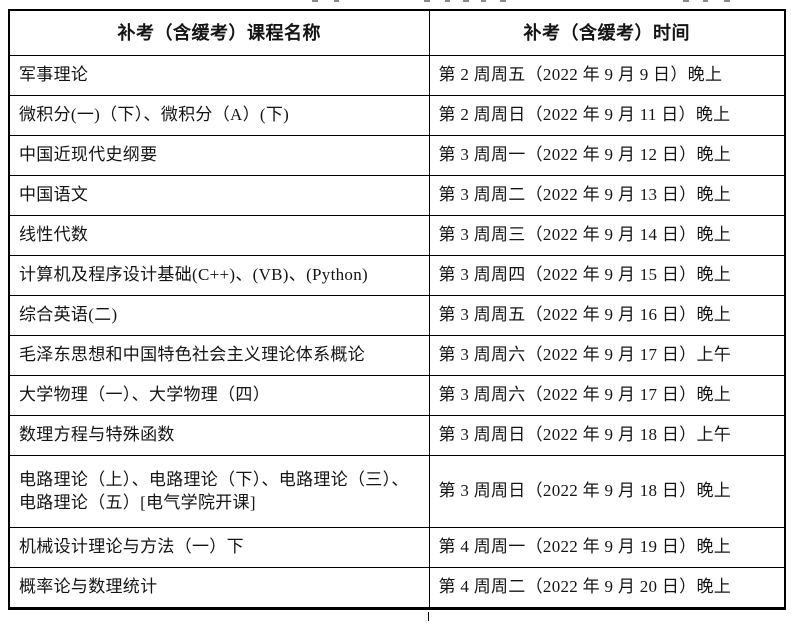 The height and width of the screenshot is (629, 791). I want to click on time-cell: 第 3 周周四（2022 年 9 月 15 日）晚上, so click(607, 275).